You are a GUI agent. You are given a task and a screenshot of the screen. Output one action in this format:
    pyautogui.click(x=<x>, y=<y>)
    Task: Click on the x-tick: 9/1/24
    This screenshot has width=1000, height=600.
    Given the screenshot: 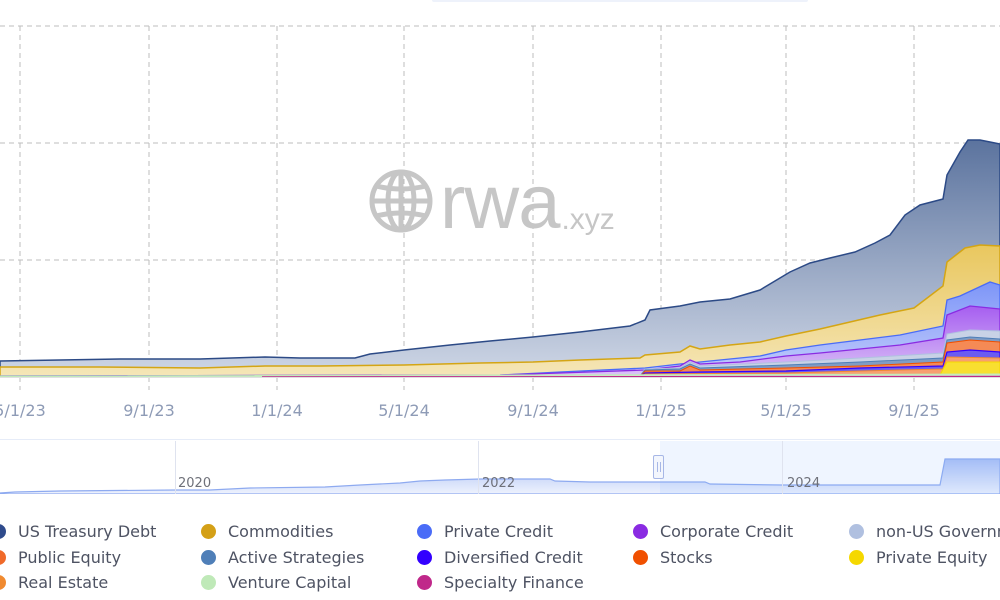 What is the action you would take?
    pyautogui.click(x=533, y=410)
    